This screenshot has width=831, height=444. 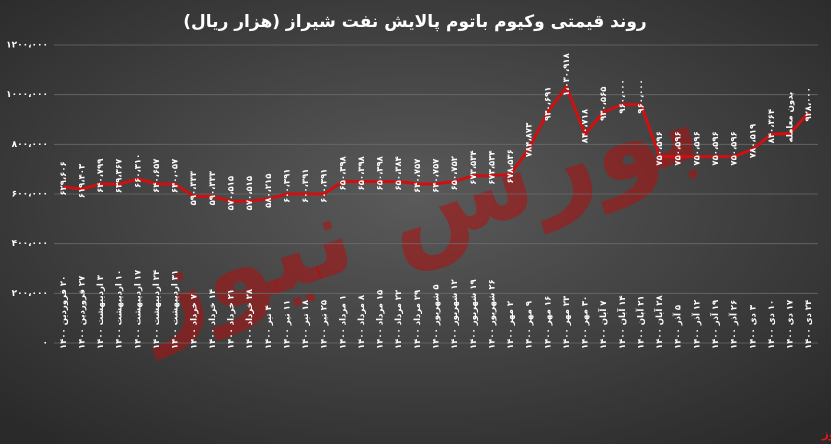 What do you see at coordinates (287, 324) in the screenshot?
I see `x-tick-label: ۱۱ تیر ۱۴۰۰` at bounding box center [287, 324].